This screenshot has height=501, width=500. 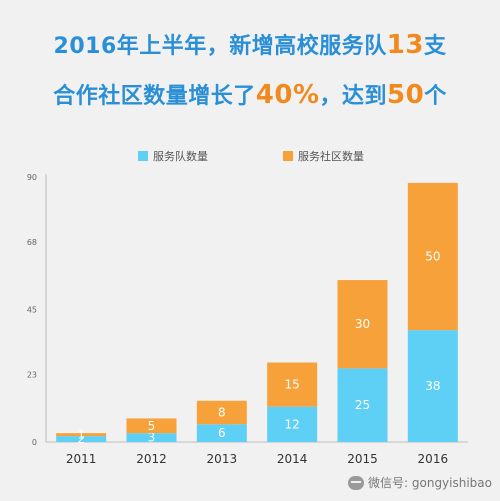 I want to click on legend-label: 服务队数量, so click(x=180, y=156).